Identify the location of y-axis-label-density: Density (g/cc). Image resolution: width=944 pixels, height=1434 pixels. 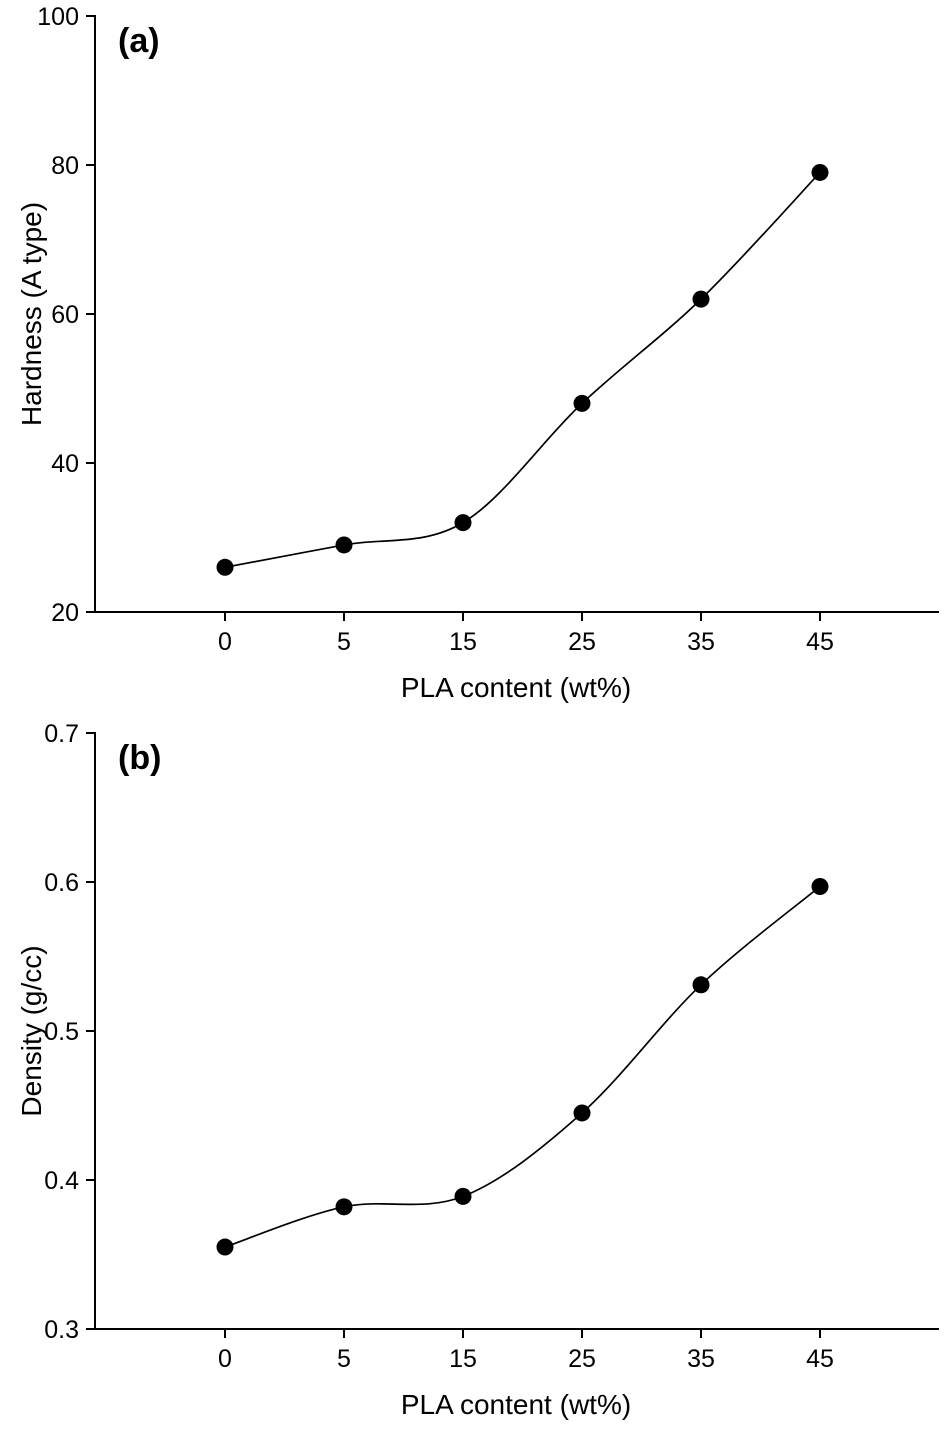
(31, 1031).